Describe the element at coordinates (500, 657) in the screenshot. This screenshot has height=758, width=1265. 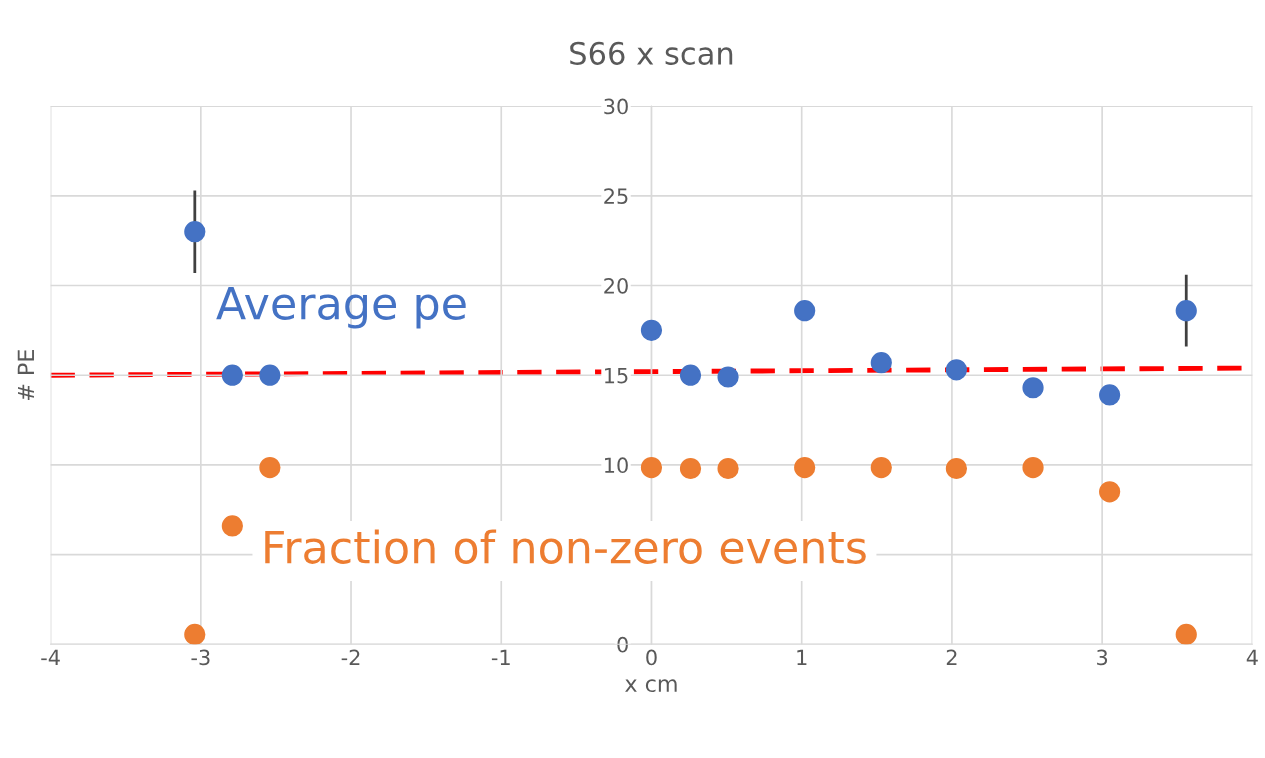
I see `x-tick-label: -1` at that location.